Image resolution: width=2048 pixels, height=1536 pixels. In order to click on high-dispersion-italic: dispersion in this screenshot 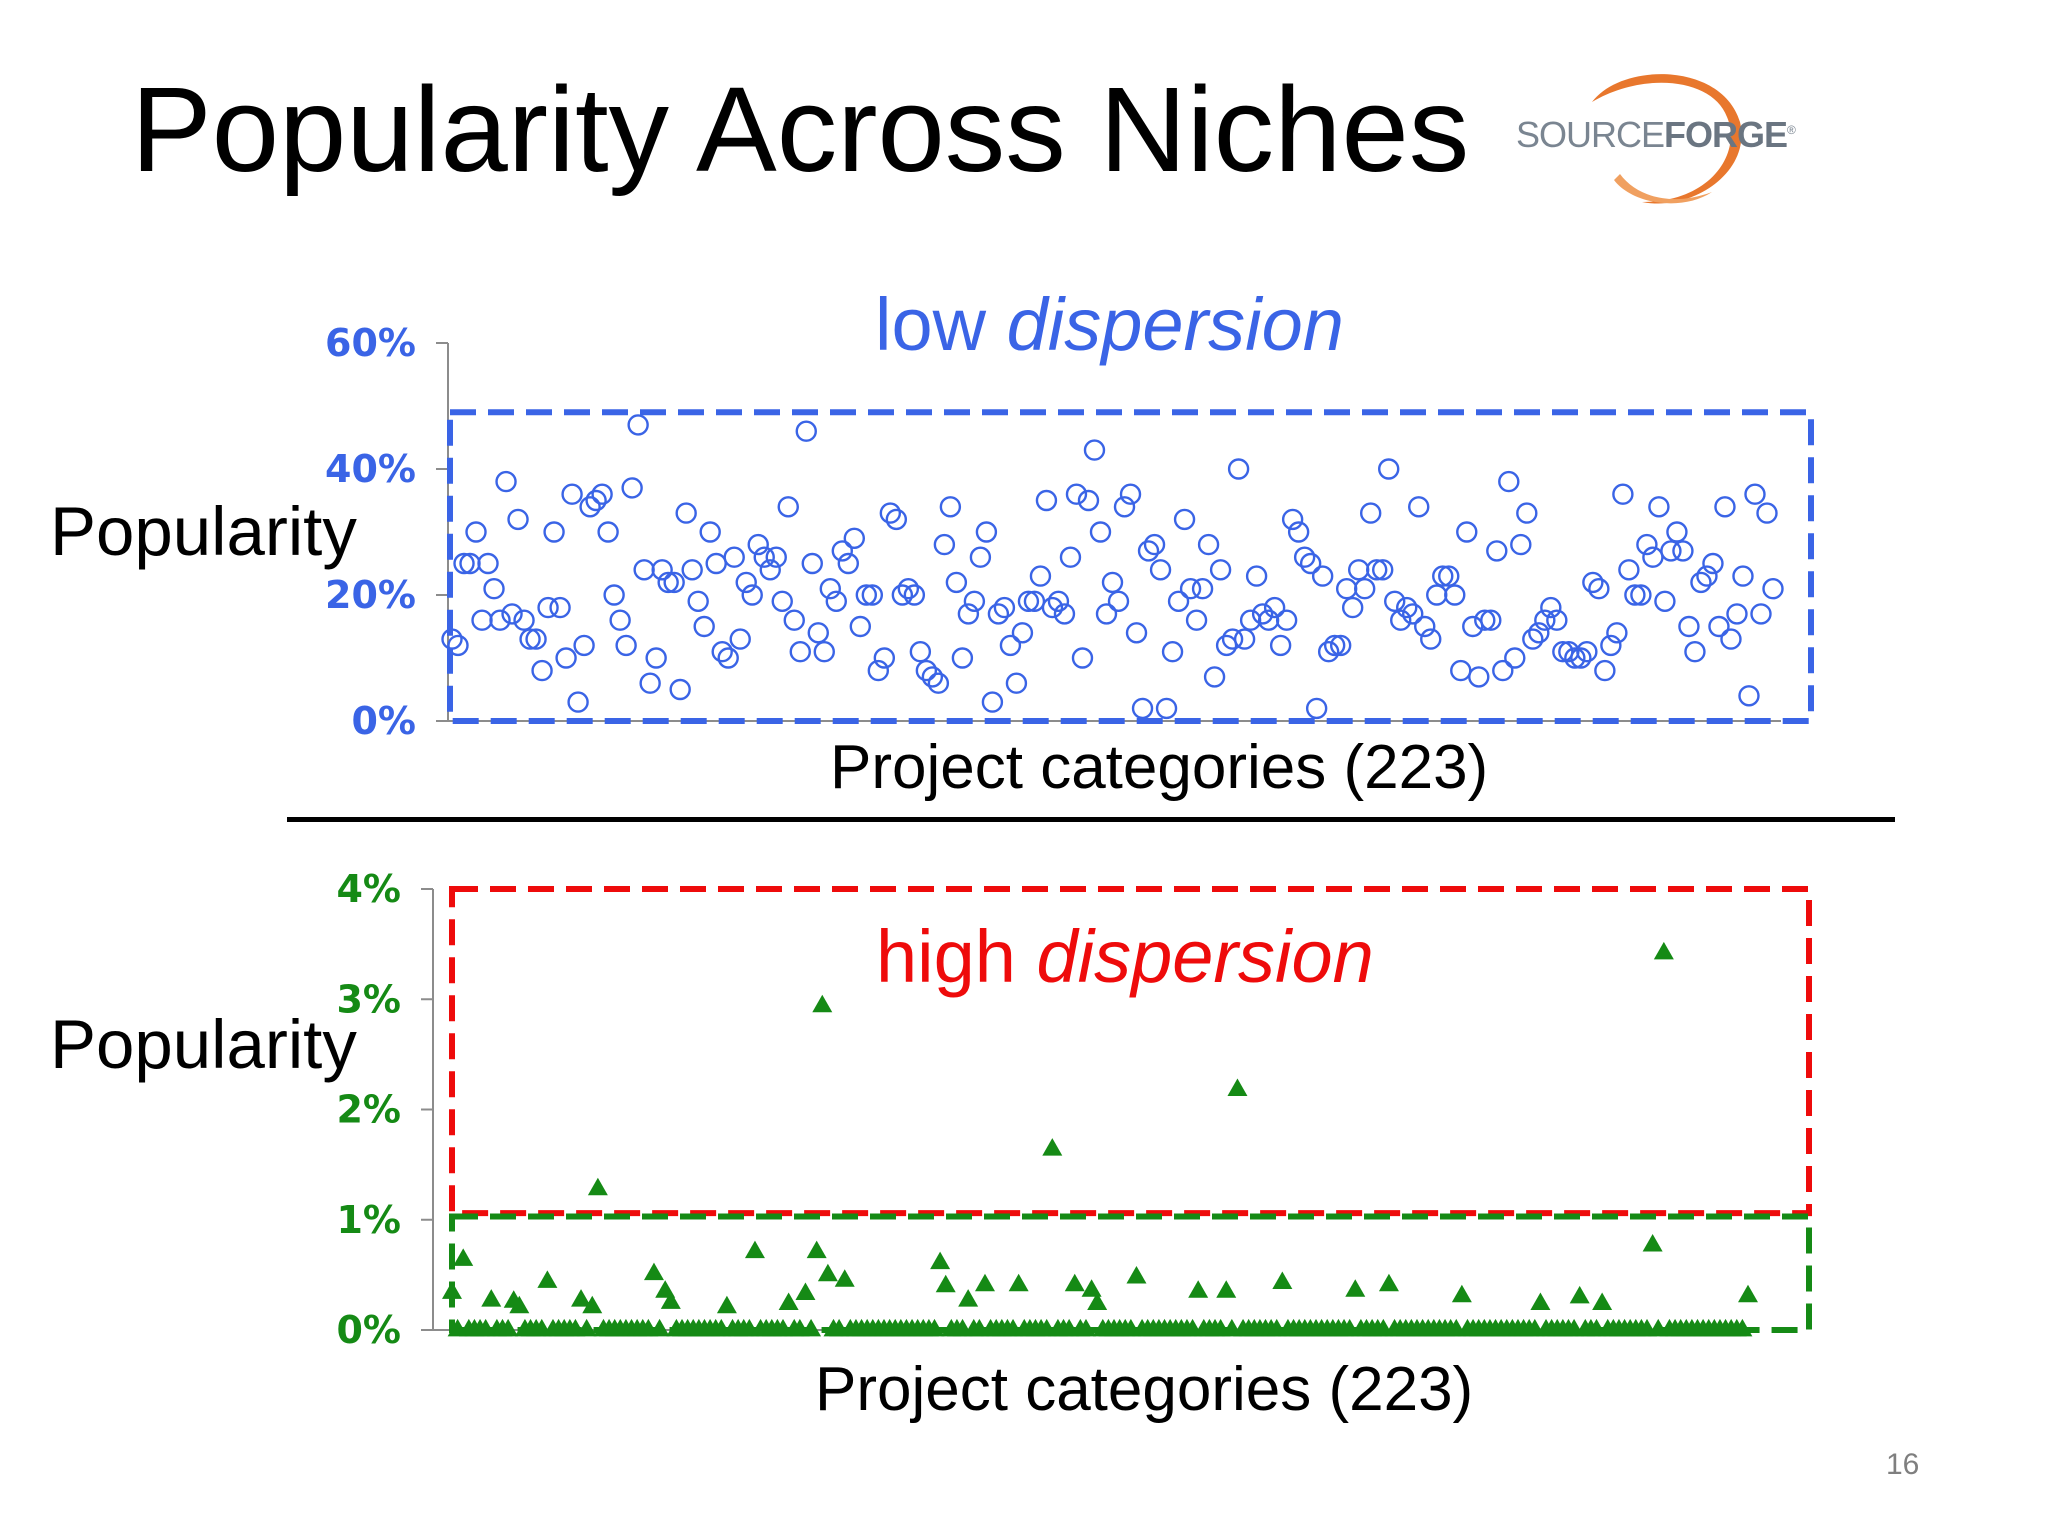, I will do `click(1204, 956)`.